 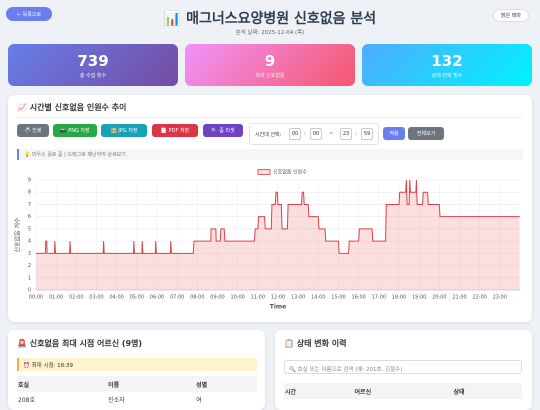 I want to click on stat-card: 739 총 수집 횟수, so click(x=93, y=65).